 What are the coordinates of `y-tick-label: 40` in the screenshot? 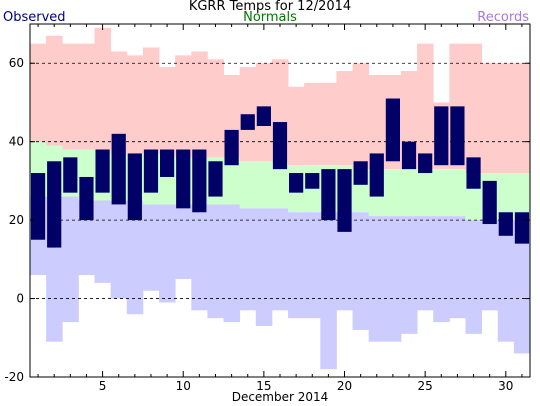 It's located at (16, 142).